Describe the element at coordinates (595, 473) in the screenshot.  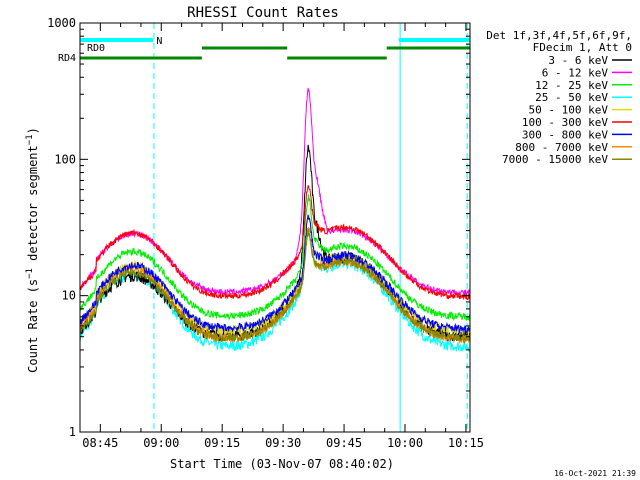
I see `timestamp: 16-Oct-2021 21:39` at that location.